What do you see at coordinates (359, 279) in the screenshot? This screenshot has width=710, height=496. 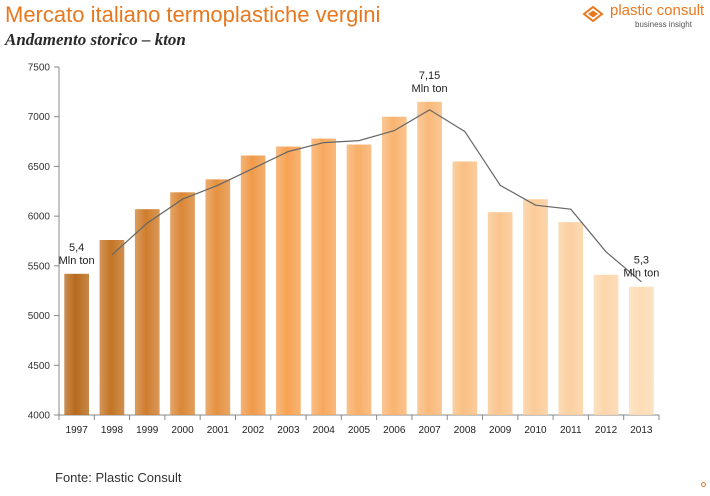 I see `bar-2005` at bounding box center [359, 279].